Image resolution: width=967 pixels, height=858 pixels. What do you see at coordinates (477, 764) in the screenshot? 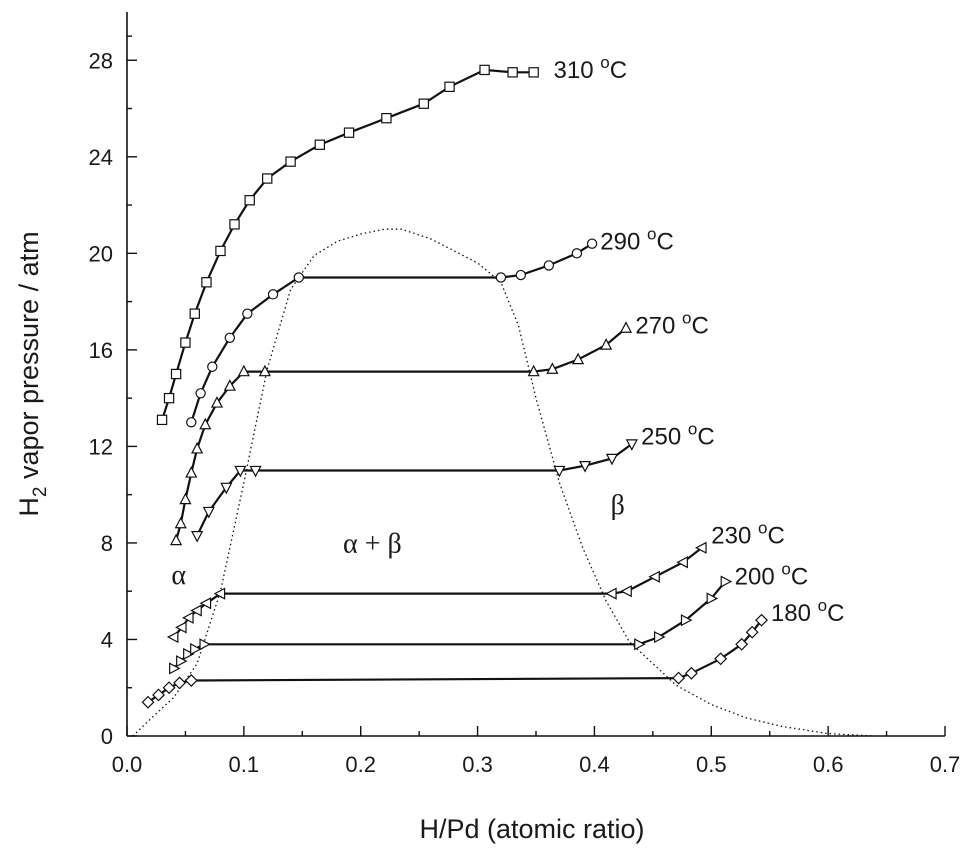
I see `x-tick-label: 0.3` at bounding box center [477, 764].